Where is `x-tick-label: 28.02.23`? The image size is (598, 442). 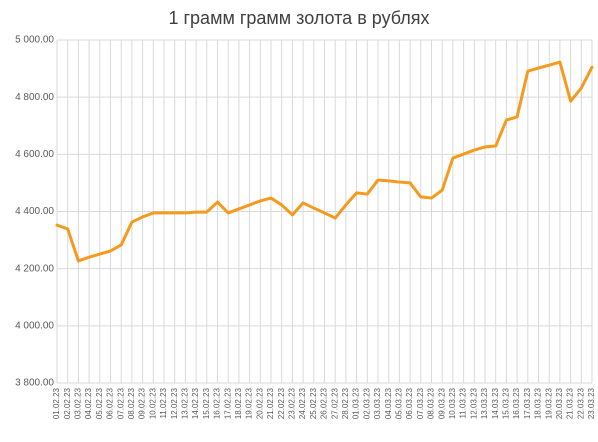 x-tick-label: 28.02.23 is located at coordinates (345, 403).